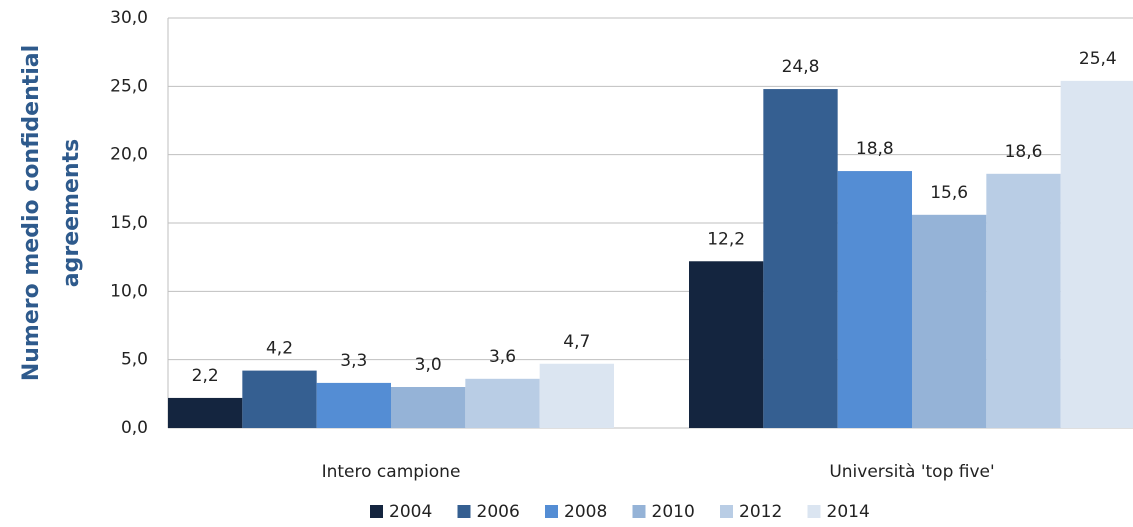 This screenshot has width=1133, height=527. Describe the element at coordinates (134, 428) in the screenshot. I see `y-tick-label: 0,0` at that location.